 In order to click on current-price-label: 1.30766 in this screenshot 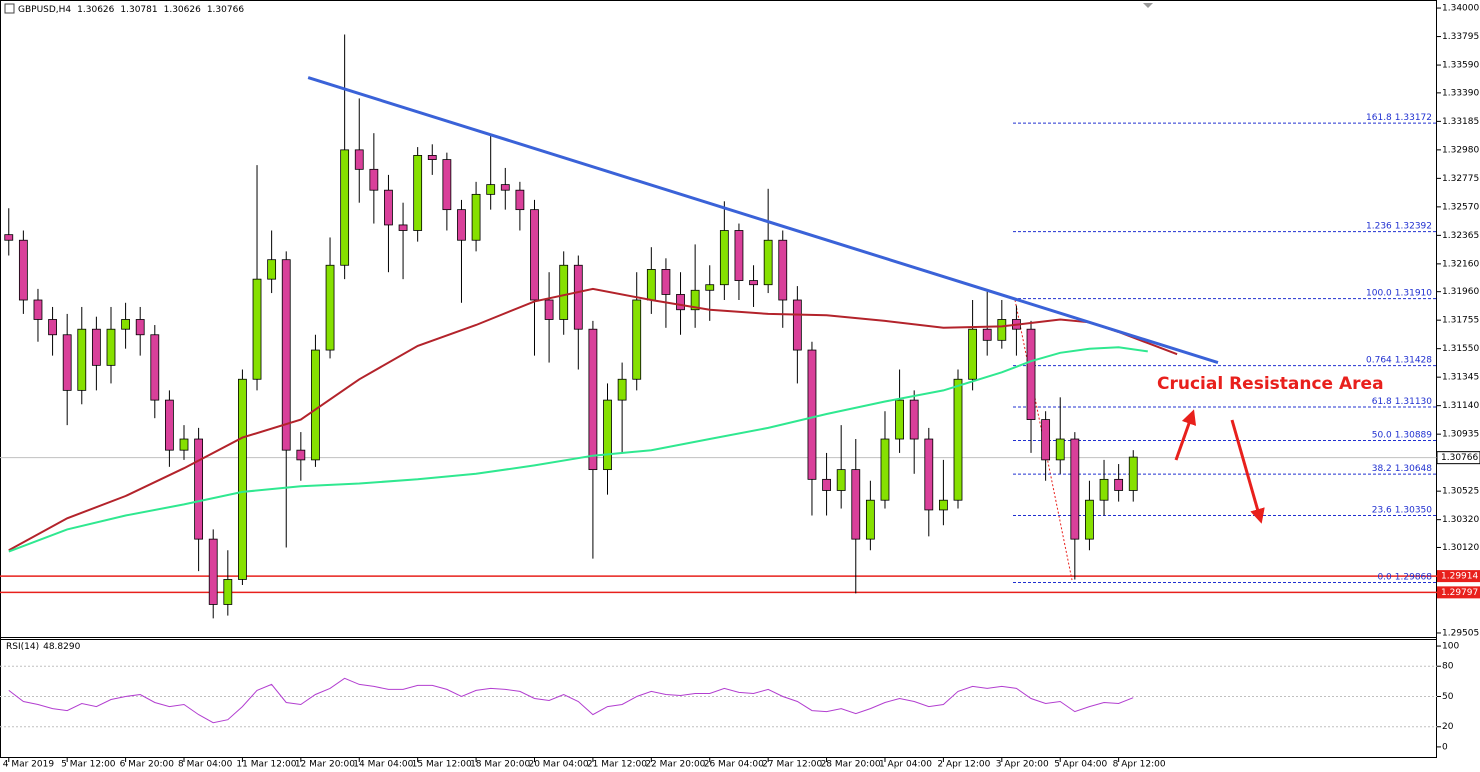, I will do `click(1459, 458)`.